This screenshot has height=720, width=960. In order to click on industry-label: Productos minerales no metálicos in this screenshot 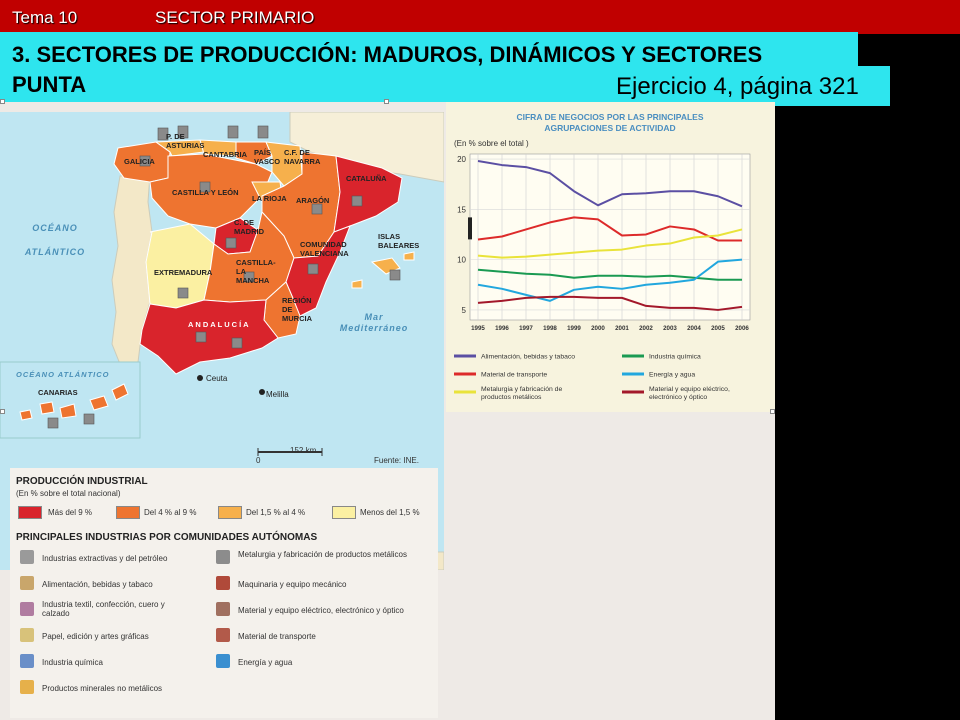, I will do `click(102, 688)`.